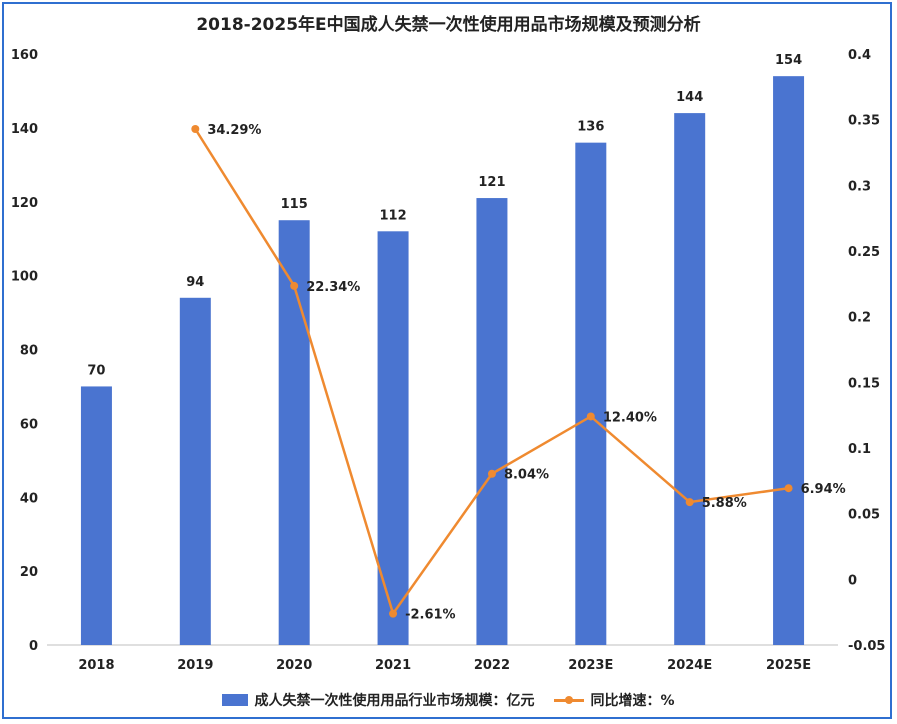 Image resolution: width=897 pixels, height=724 pixels. What do you see at coordinates (195, 665) in the screenshot?
I see `x-tick-label: 2019` at bounding box center [195, 665].